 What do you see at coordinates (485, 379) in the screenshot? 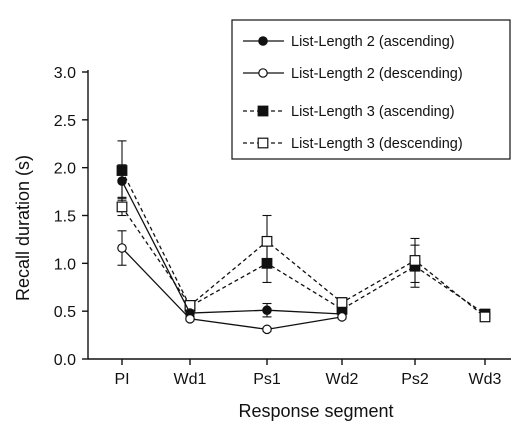
I see `x-tick-label: Wd3` at bounding box center [485, 379].